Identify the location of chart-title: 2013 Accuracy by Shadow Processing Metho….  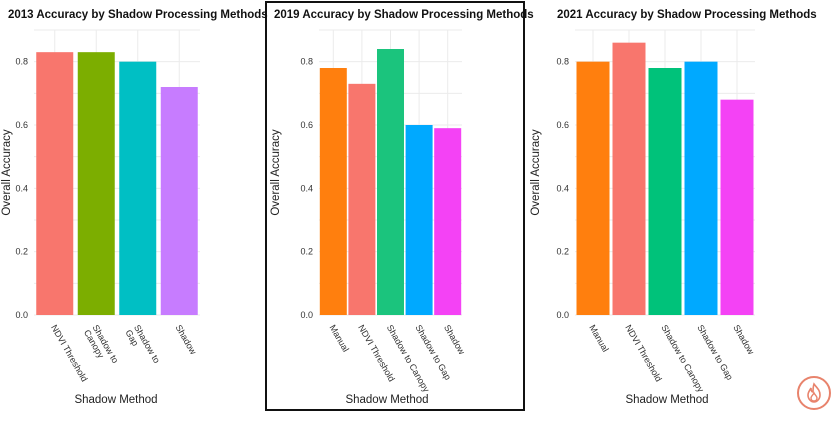
(138, 15).